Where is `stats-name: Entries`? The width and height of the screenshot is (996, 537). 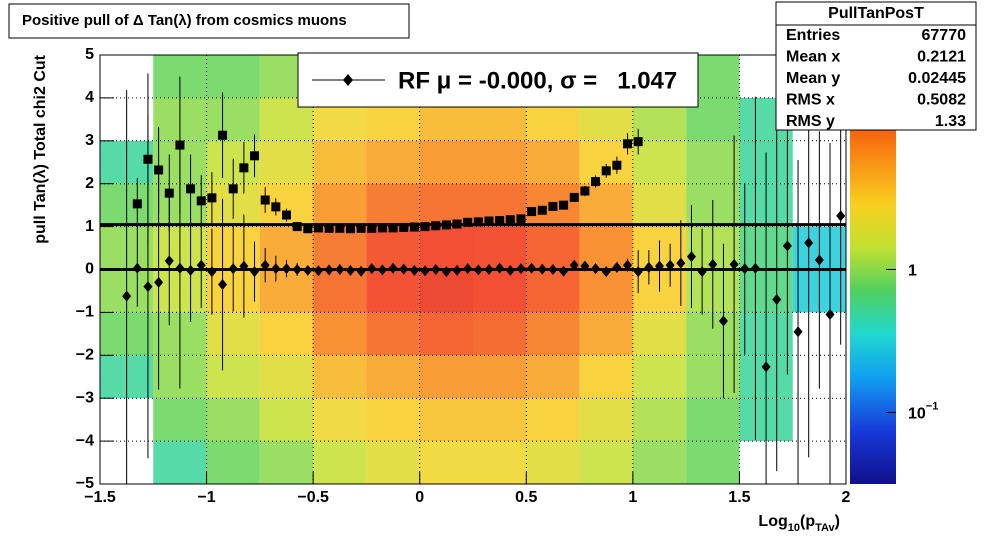
stats-name: Entries is located at coordinates (813, 35).